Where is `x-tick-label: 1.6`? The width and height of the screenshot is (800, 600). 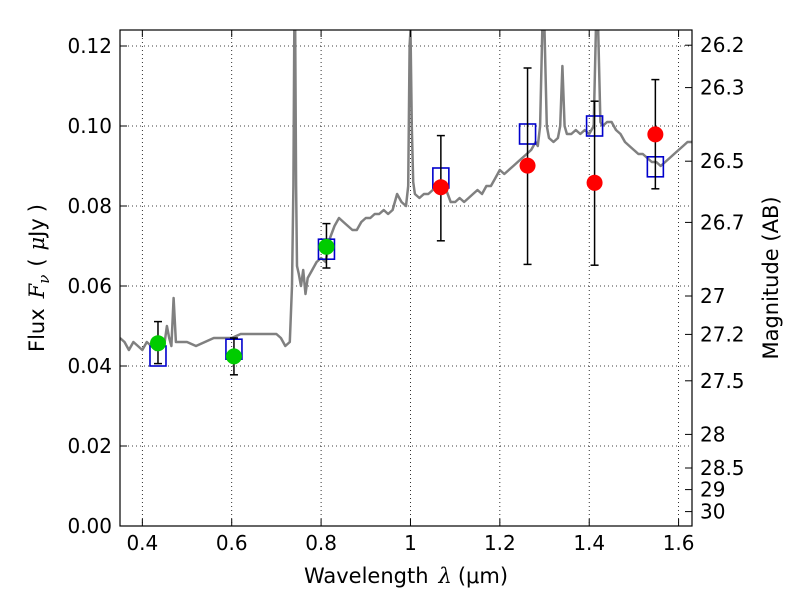 x-tick-label: 1.6 is located at coordinates (679, 543).